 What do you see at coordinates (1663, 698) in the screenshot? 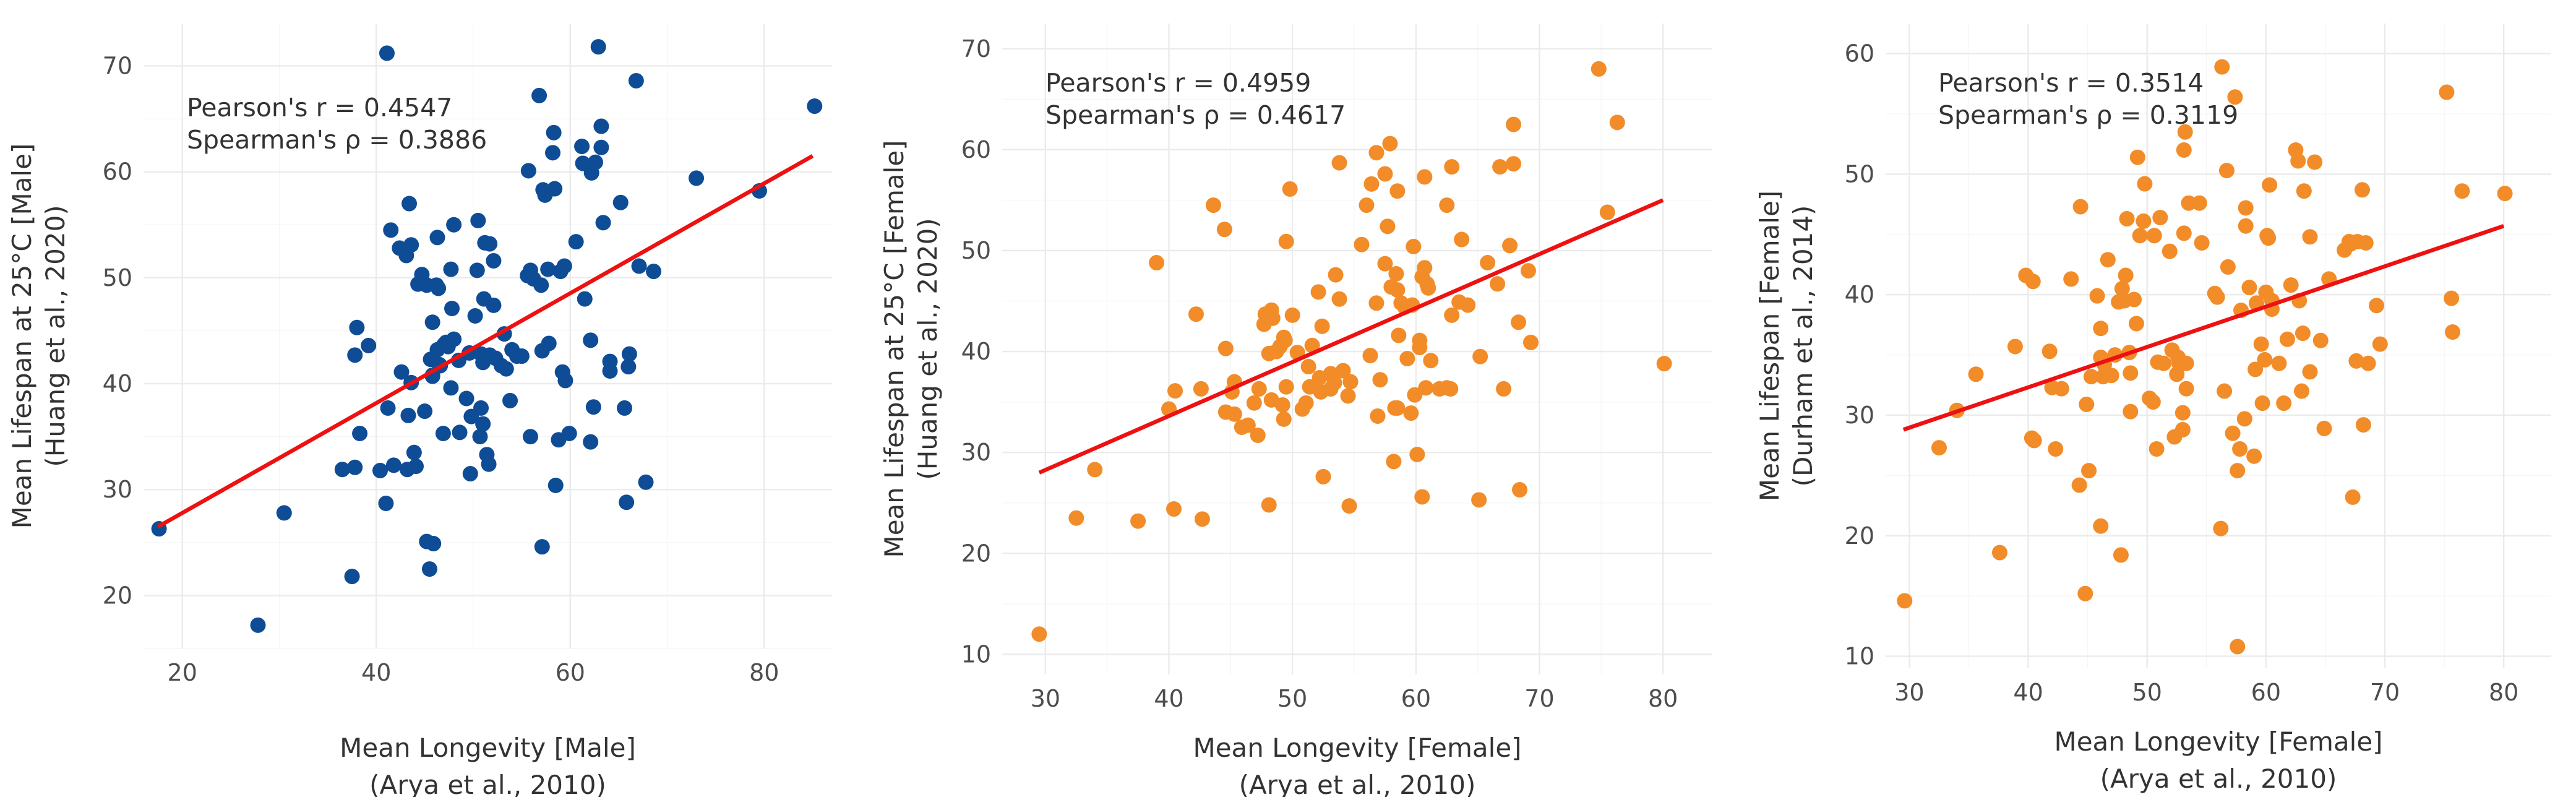
I see `x-tick-label: 80` at bounding box center [1663, 698].